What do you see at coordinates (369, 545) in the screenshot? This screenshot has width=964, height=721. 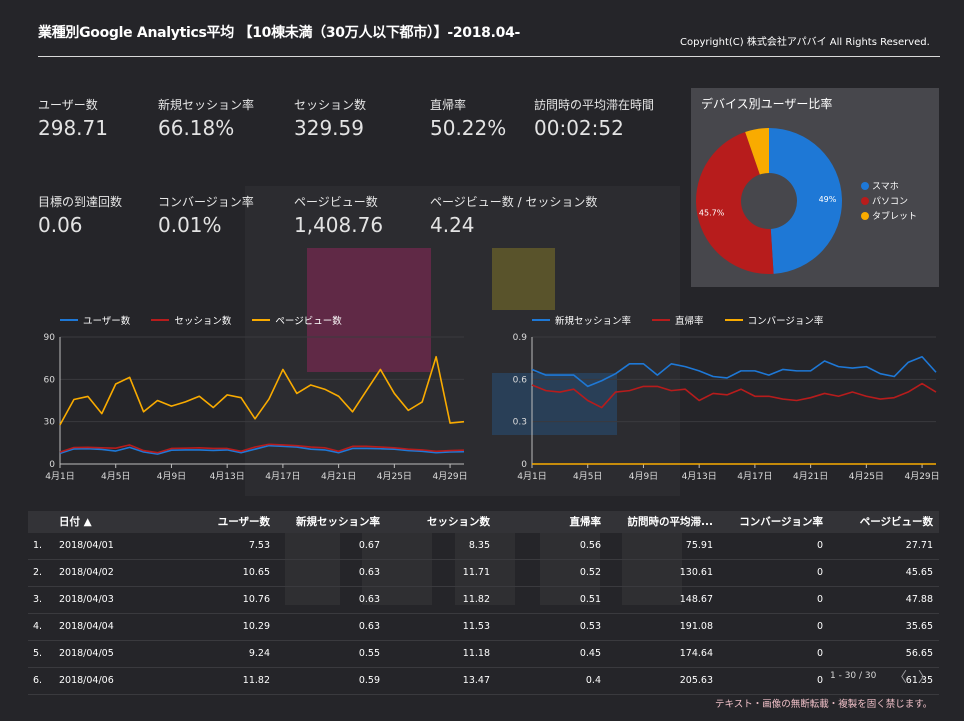 I see `cell-new-session-rate: 0.67` at bounding box center [369, 545].